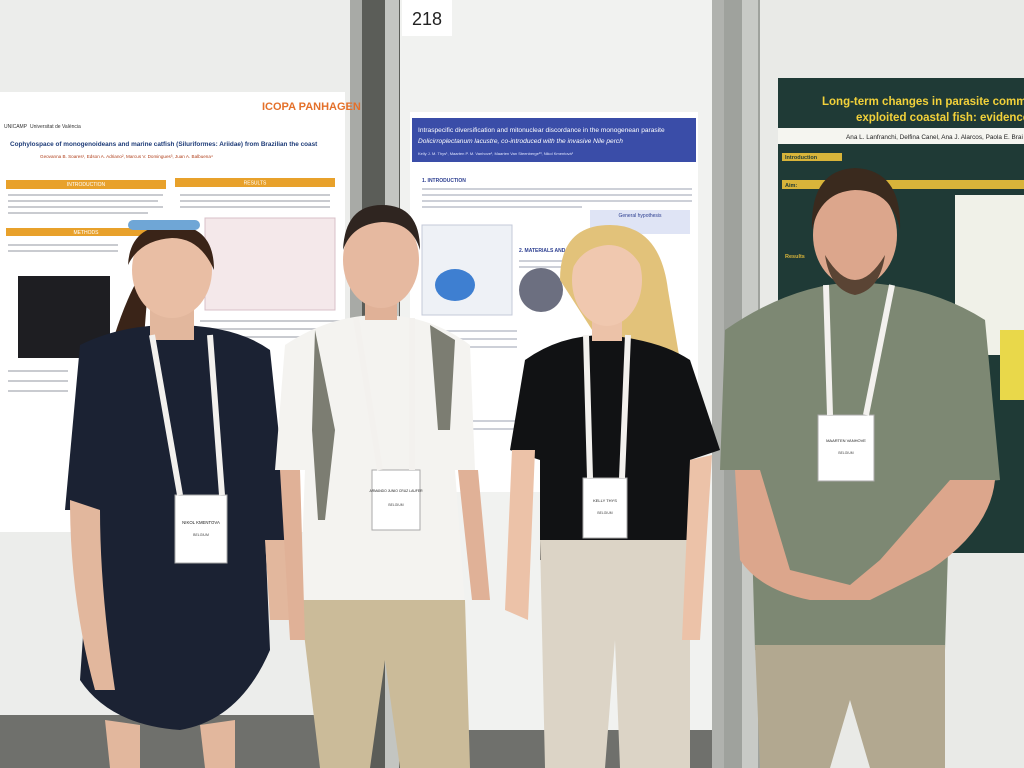 This screenshot has width=1024, height=768. I want to click on poster-title-band, so click(554, 140).